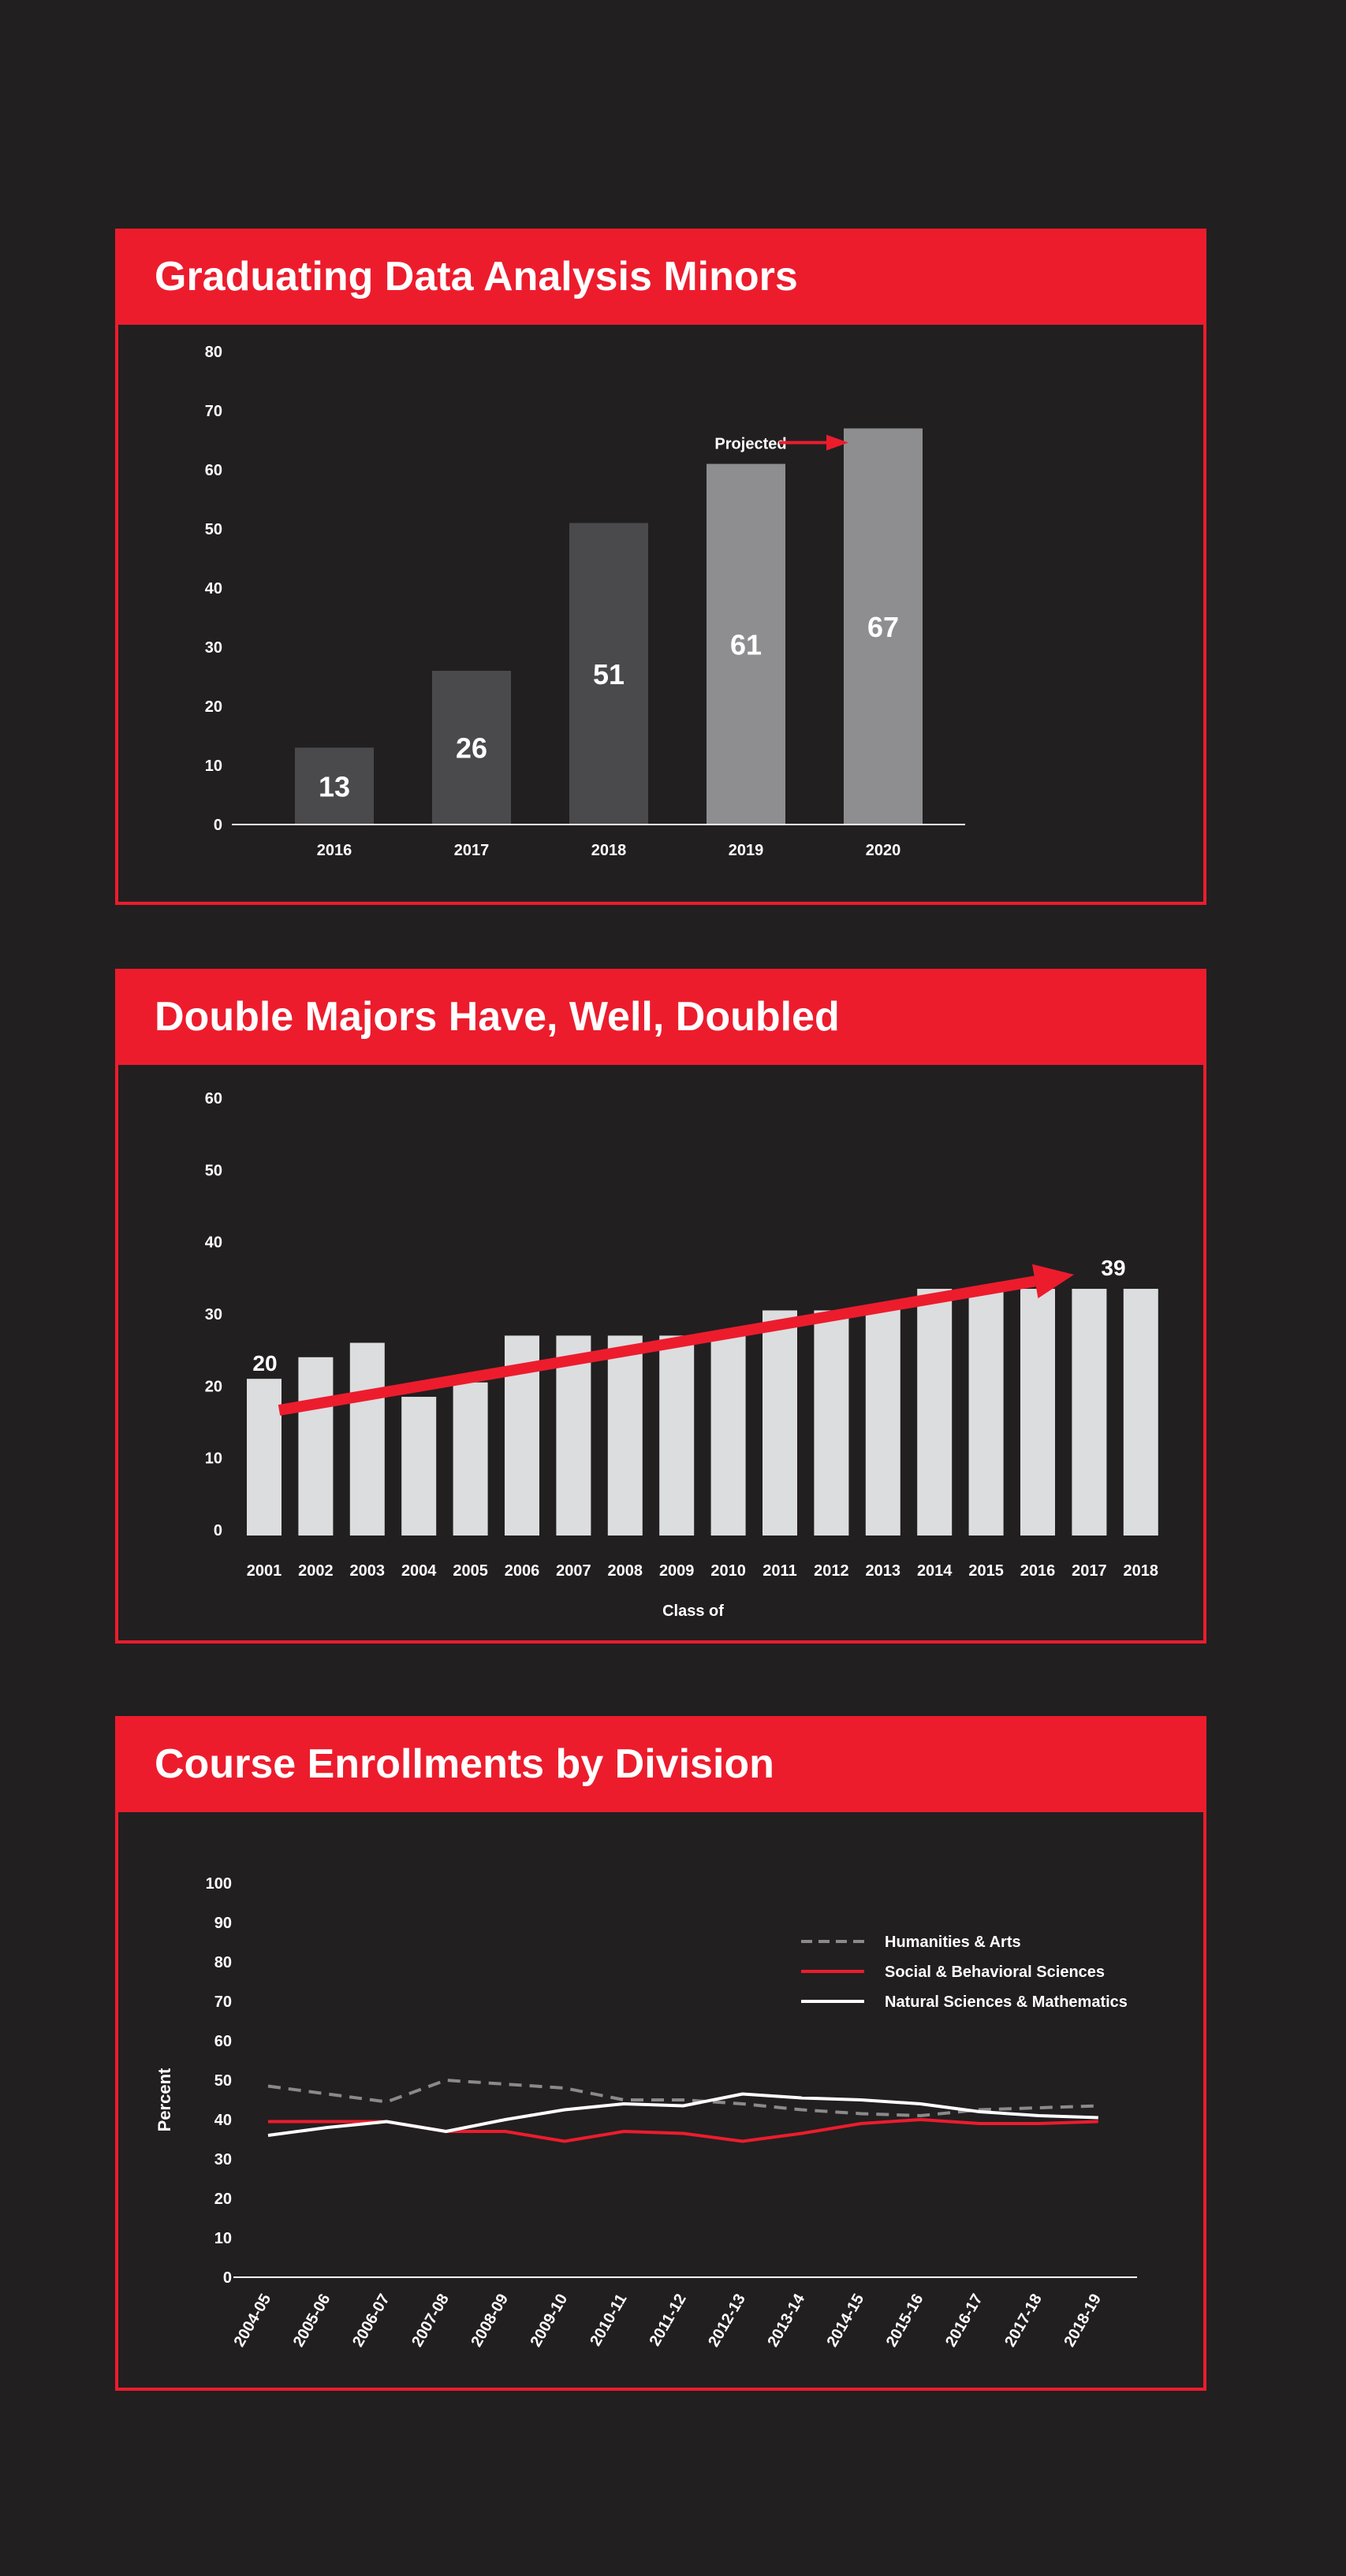 This screenshot has height=2576, width=1346. I want to click on x-tick-label: 2012-13, so click(727, 2321).